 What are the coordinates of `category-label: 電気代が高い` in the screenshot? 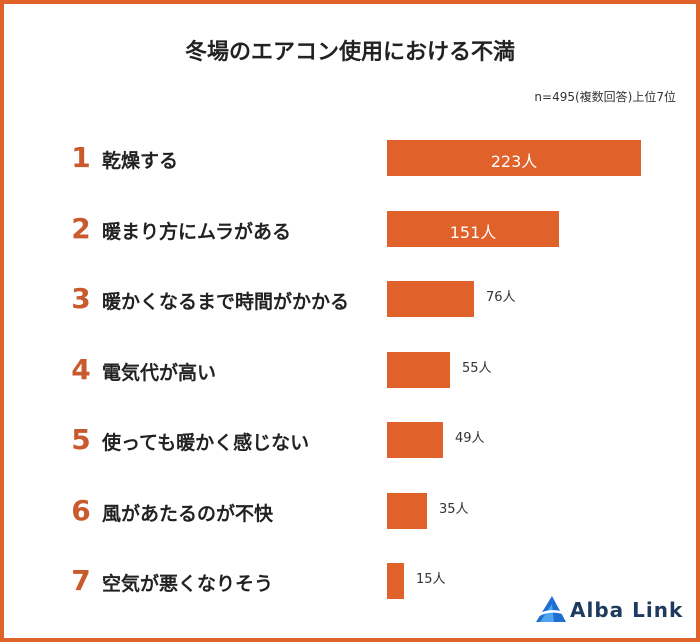 It's located at (159, 373).